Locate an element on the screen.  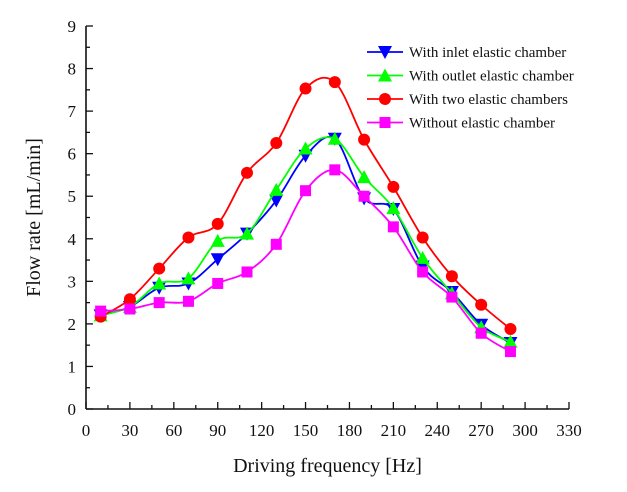
y-tick-label: 4 is located at coordinates (72, 239).